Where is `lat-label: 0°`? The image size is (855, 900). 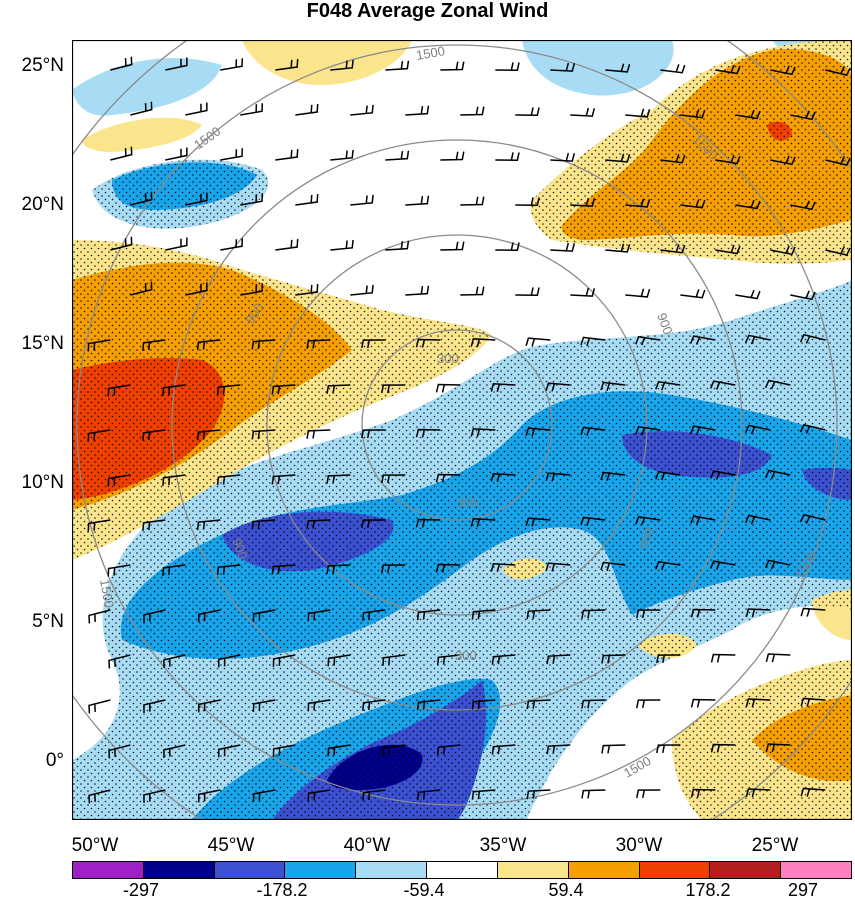
lat-label: 0° is located at coordinates (54, 760).